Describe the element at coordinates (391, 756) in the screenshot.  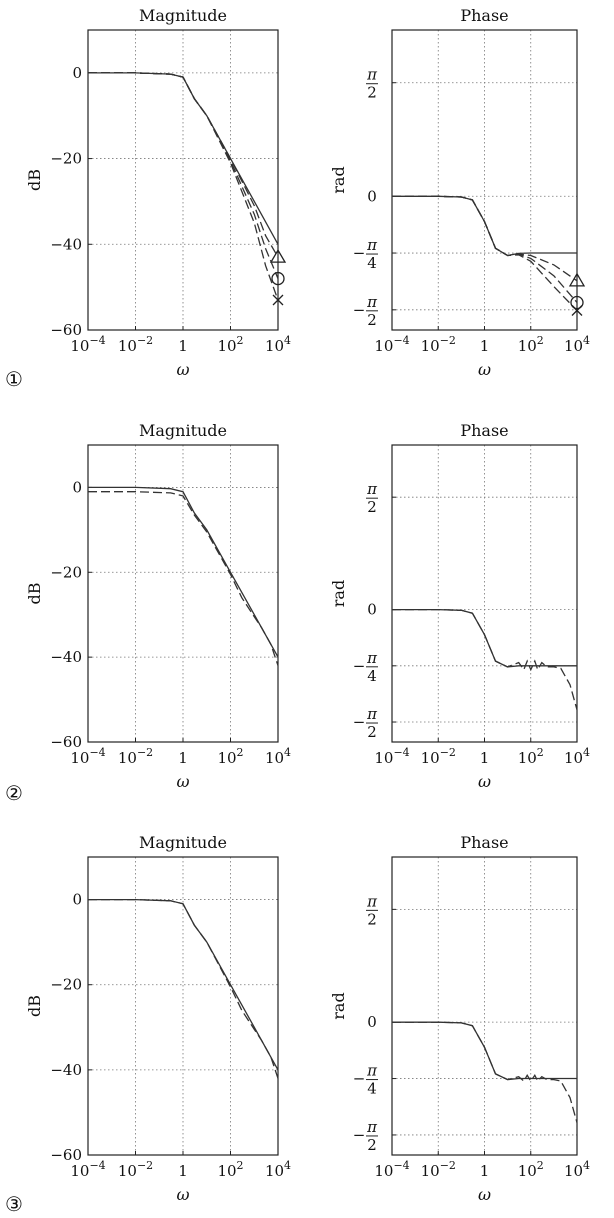
I see `chart-4-x-tick-label: 10⁻⁴` at that location.